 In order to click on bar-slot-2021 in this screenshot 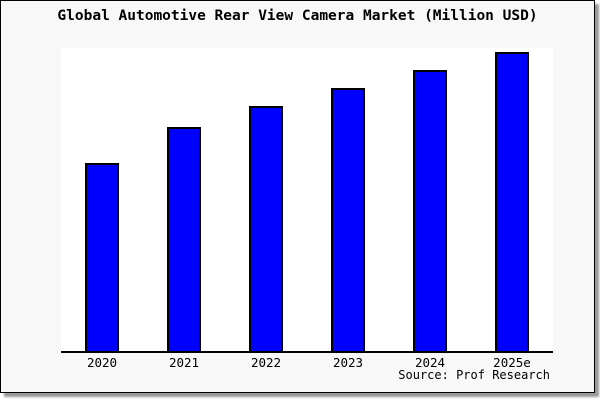, I will do `click(184, 199)`.